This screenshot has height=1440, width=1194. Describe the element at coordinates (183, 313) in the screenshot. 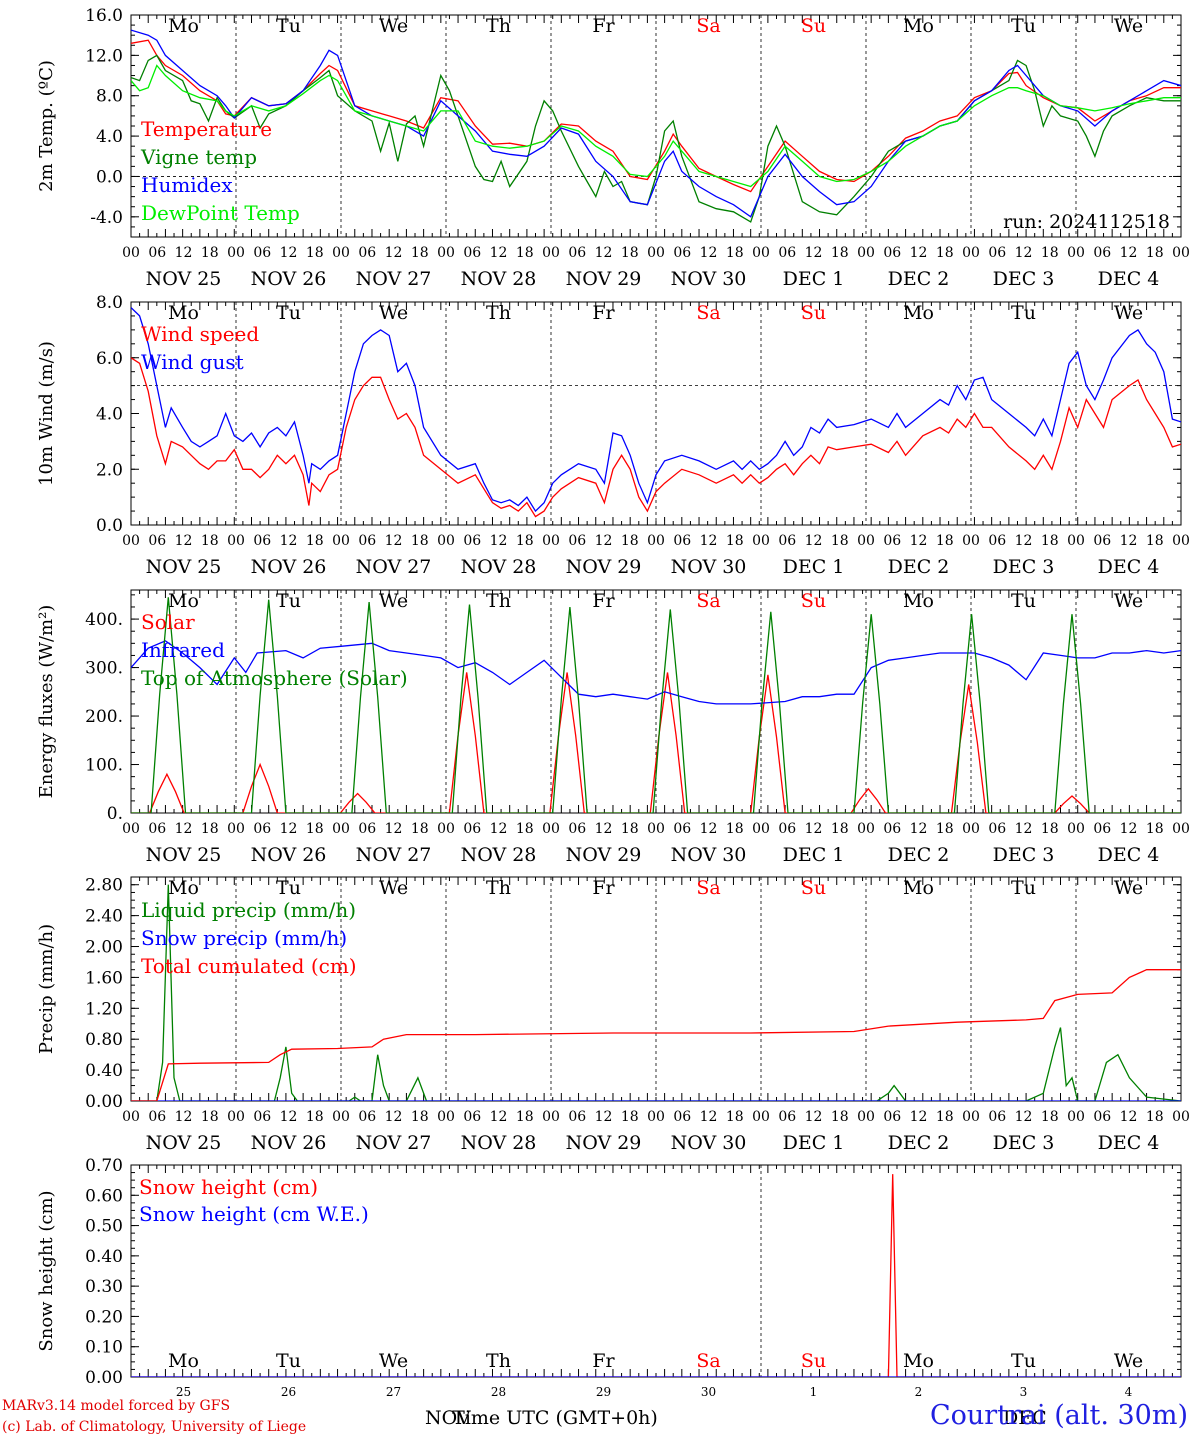

I see `weekday-label: Mo` at that location.